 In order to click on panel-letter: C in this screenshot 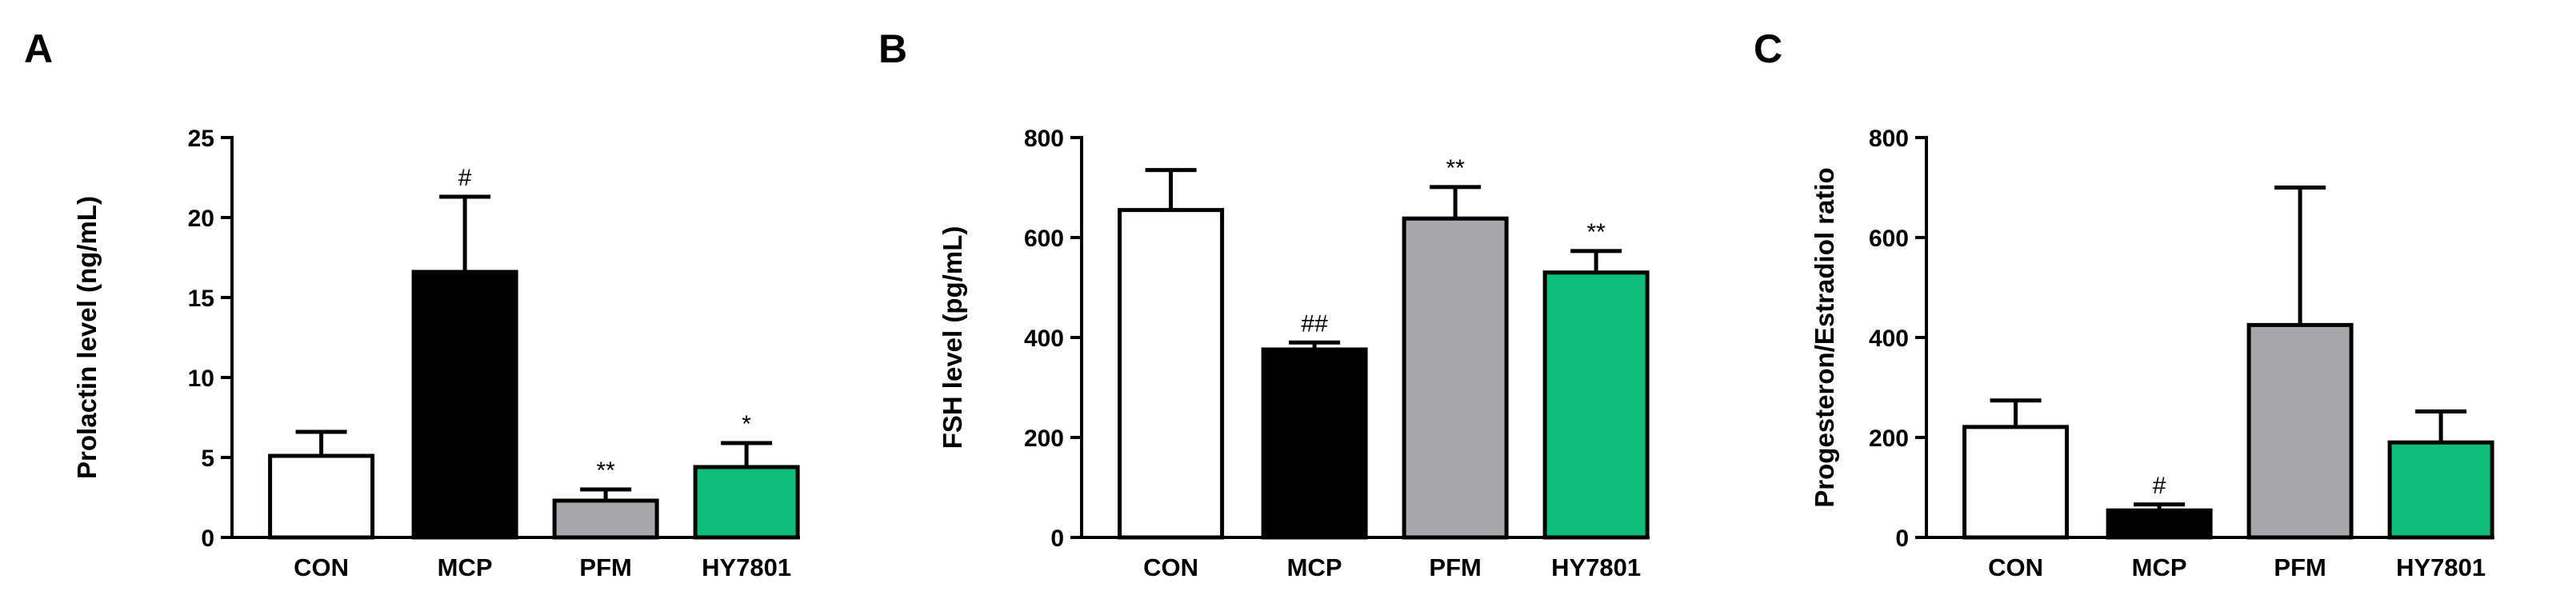, I will do `click(1768, 48)`.